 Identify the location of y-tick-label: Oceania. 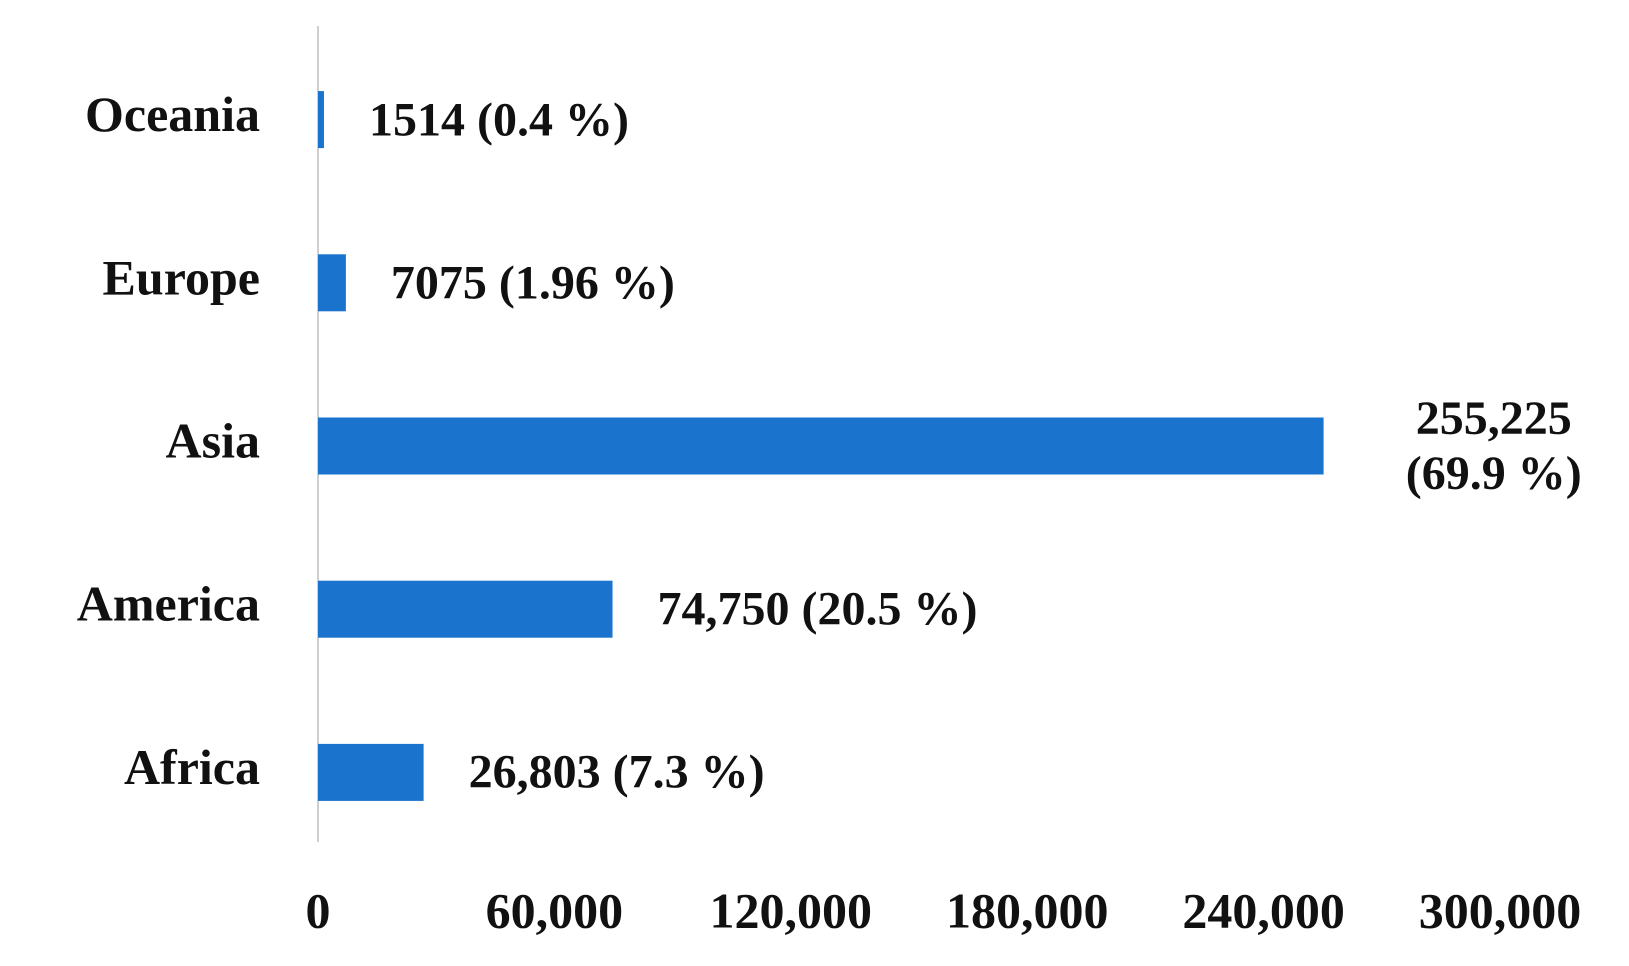
(172, 114).